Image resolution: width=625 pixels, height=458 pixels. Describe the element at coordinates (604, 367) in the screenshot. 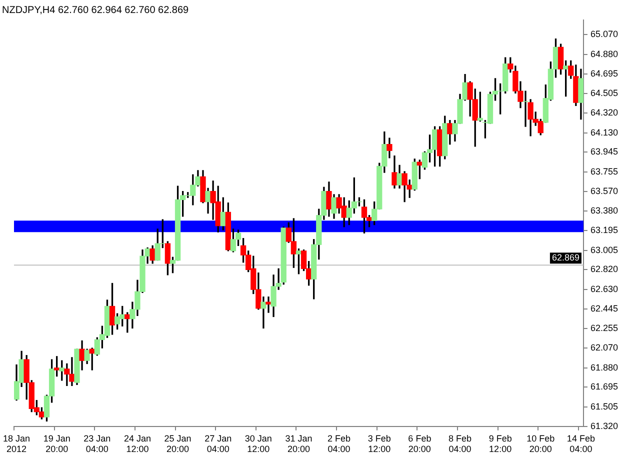

I see `y-tick-label: 61.880` at that location.